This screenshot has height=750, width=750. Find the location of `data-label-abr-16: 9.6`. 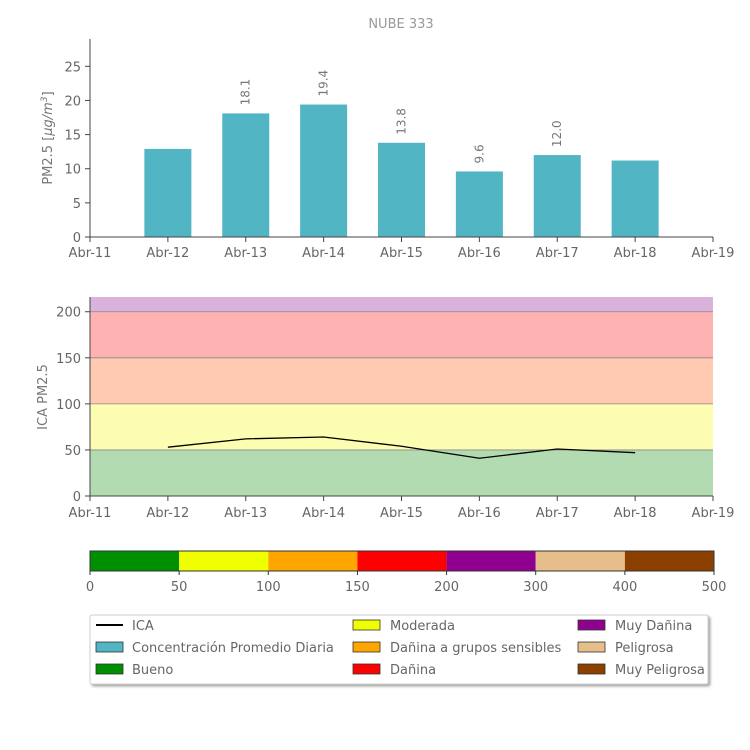

data-label-abr-16: 9.6 is located at coordinates (479, 153).